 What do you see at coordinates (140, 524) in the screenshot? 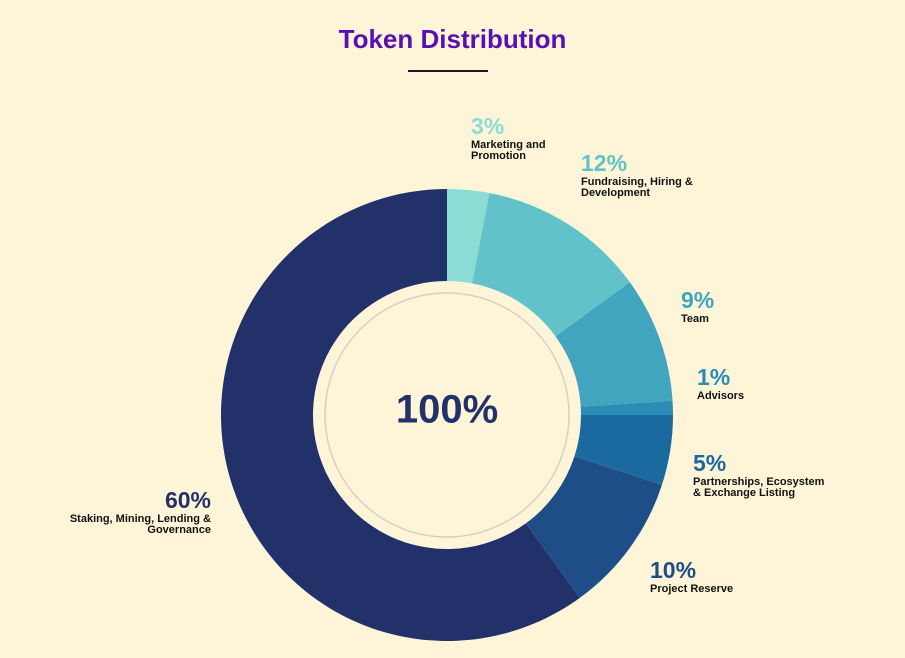
I see `category-label: Staking, Mining, Lending & Governance` at bounding box center [140, 524].